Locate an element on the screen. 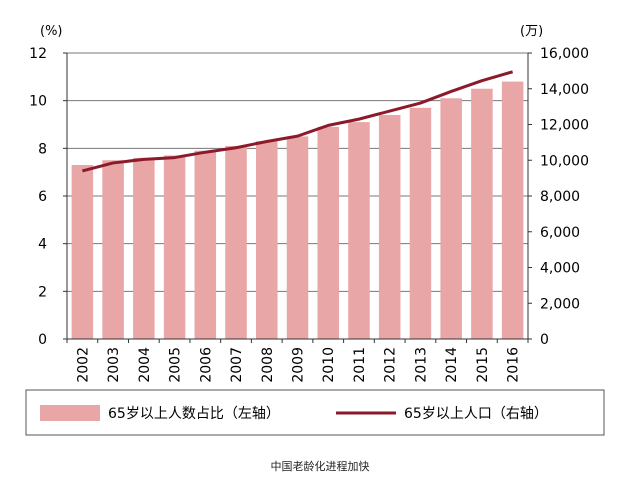 This screenshot has width=640, height=482. x-axis-tick-label: 2013 is located at coordinates (421, 365).